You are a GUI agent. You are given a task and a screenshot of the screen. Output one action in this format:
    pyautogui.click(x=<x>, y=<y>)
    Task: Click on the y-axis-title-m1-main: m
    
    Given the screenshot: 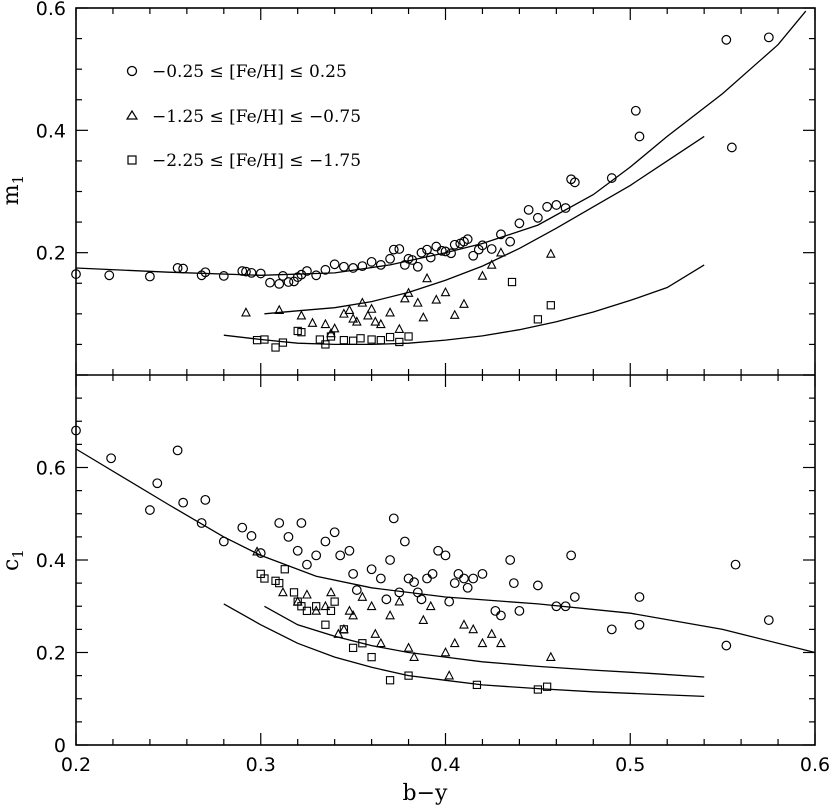 What is the action you would take?
    pyautogui.click(x=12, y=194)
    